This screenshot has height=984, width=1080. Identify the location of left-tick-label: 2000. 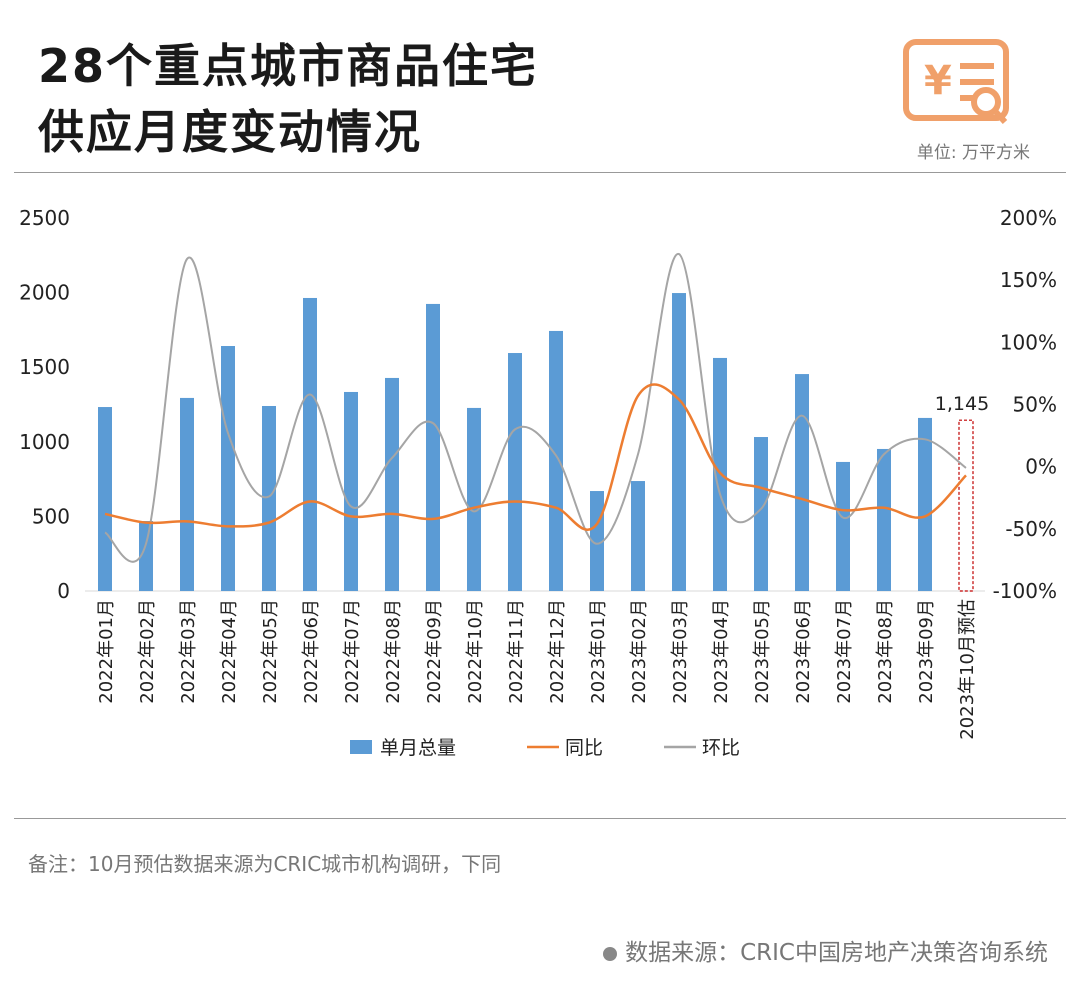
(44, 293).